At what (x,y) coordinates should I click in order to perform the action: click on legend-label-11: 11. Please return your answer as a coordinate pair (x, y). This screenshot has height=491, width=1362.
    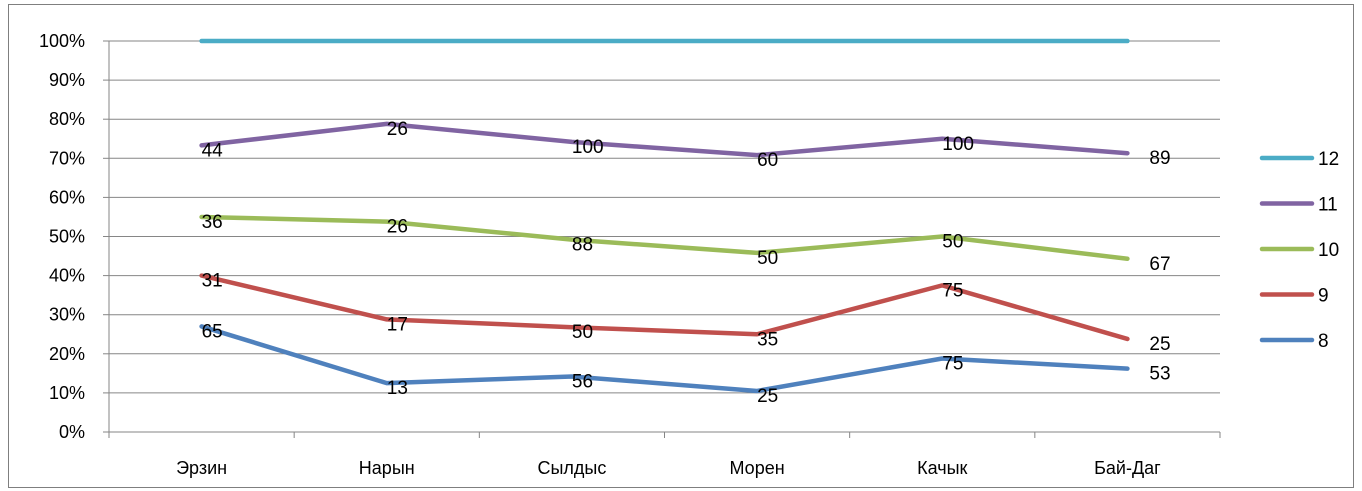
    Looking at the image, I should click on (1328, 205).